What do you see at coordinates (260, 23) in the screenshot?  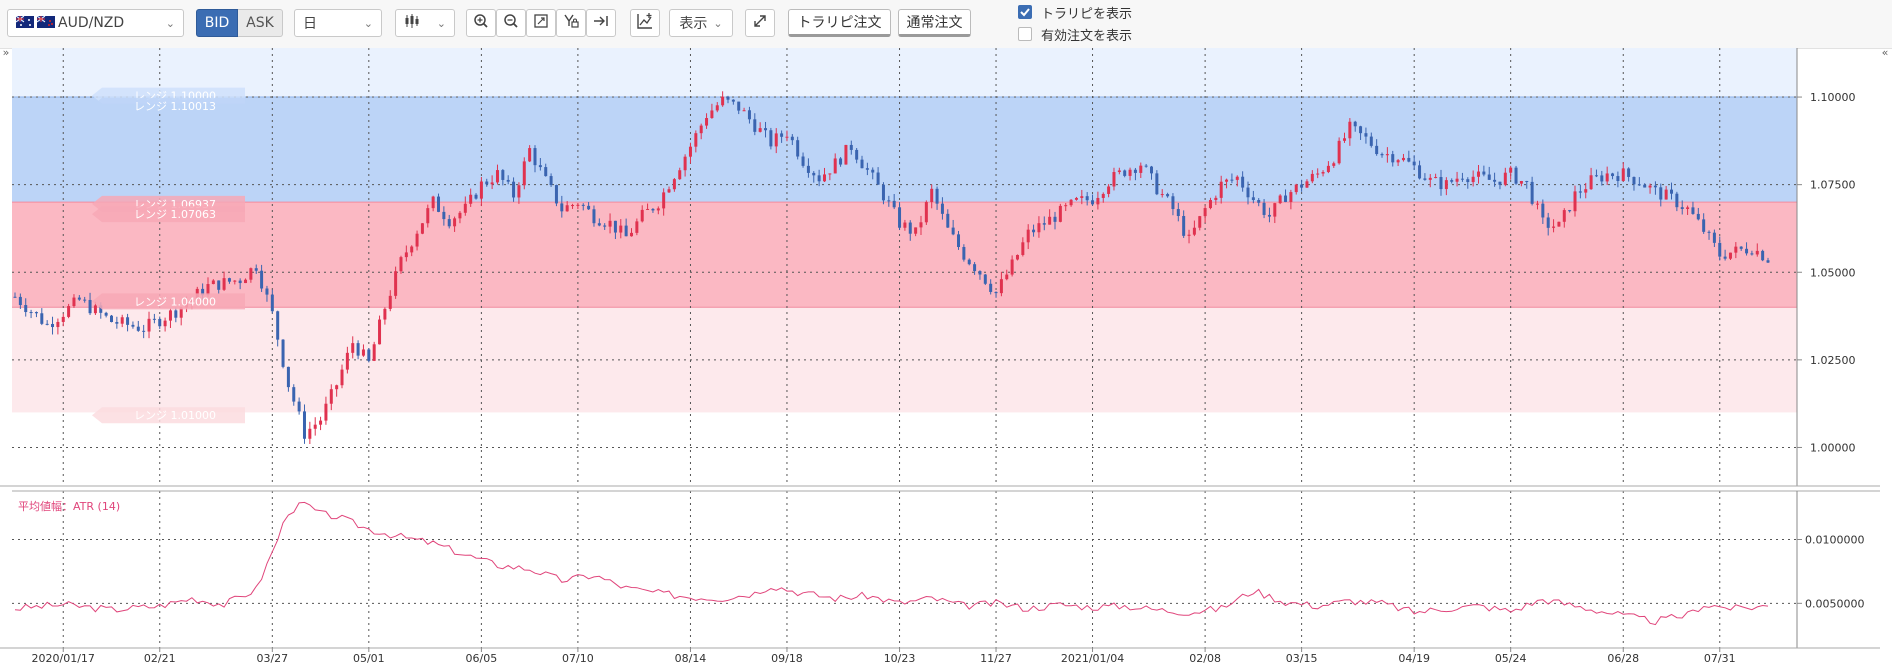 I see `ask-button: ASK` at bounding box center [260, 23].